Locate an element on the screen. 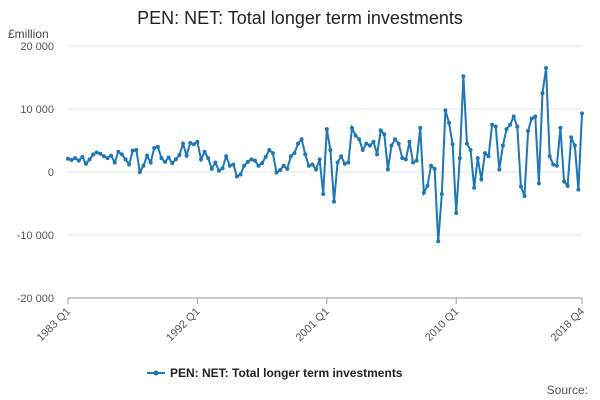 The width and height of the screenshot is (600, 400). legend: PEN: NET: Total longer term investments is located at coordinates (275, 373).